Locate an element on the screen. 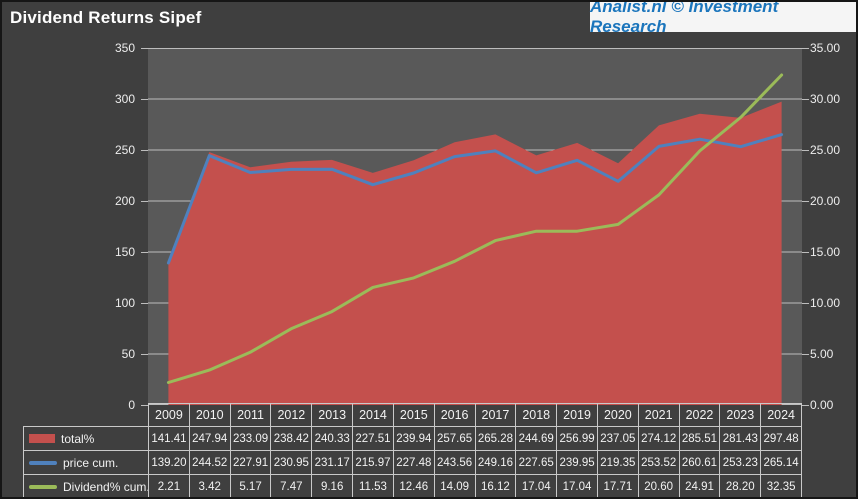 This screenshot has width=858, height=499. value-cell: 139.20 is located at coordinates (169, 462).